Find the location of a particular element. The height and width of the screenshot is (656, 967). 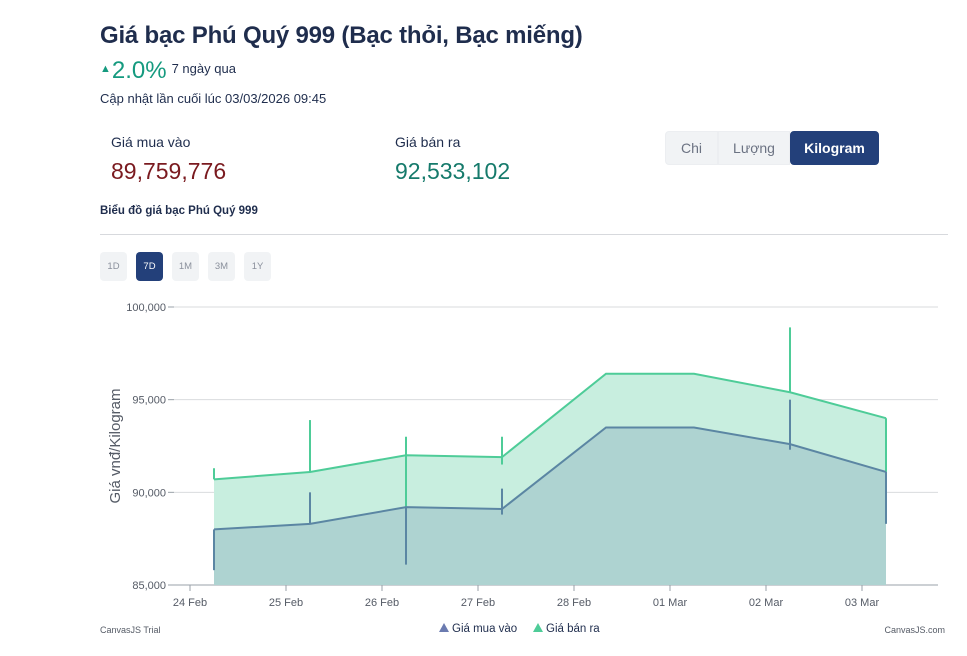

x-tick-label: 03 Mar is located at coordinates (862, 603).